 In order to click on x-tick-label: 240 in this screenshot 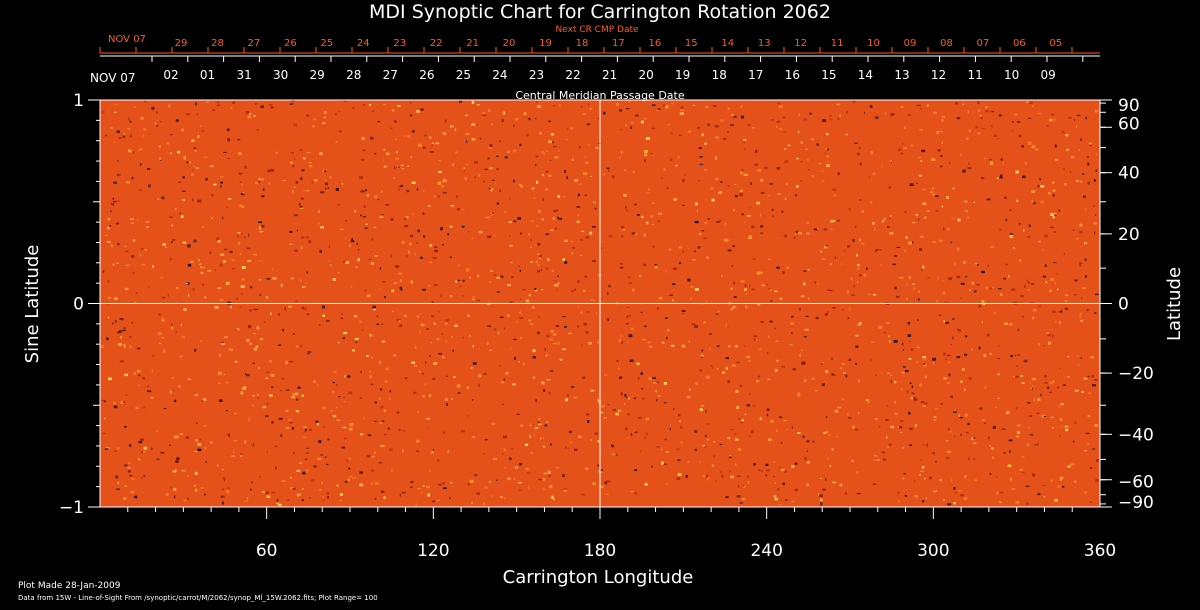, I will do `click(766, 551)`.